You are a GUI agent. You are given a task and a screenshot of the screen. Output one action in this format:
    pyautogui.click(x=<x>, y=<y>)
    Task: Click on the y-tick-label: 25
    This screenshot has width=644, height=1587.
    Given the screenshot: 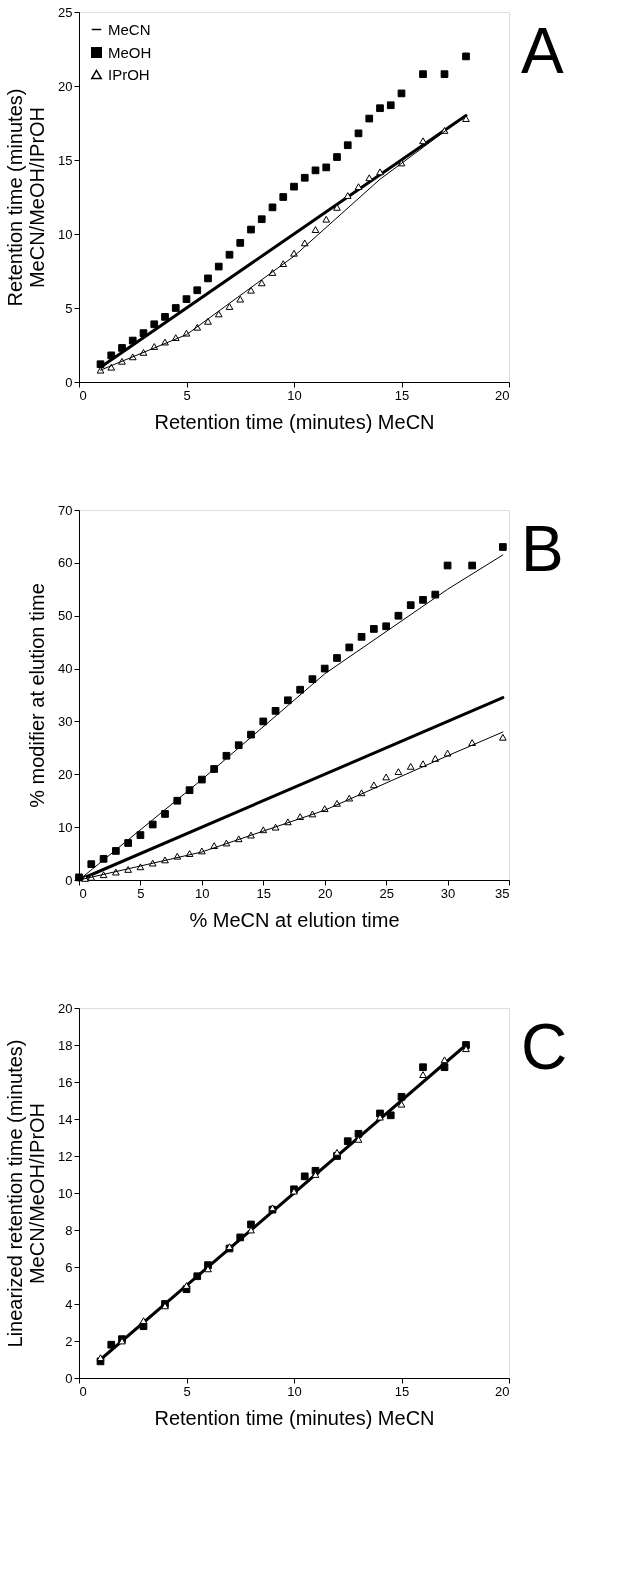 What is the action you would take?
    pyautogui.click(x=65, y=12)
    